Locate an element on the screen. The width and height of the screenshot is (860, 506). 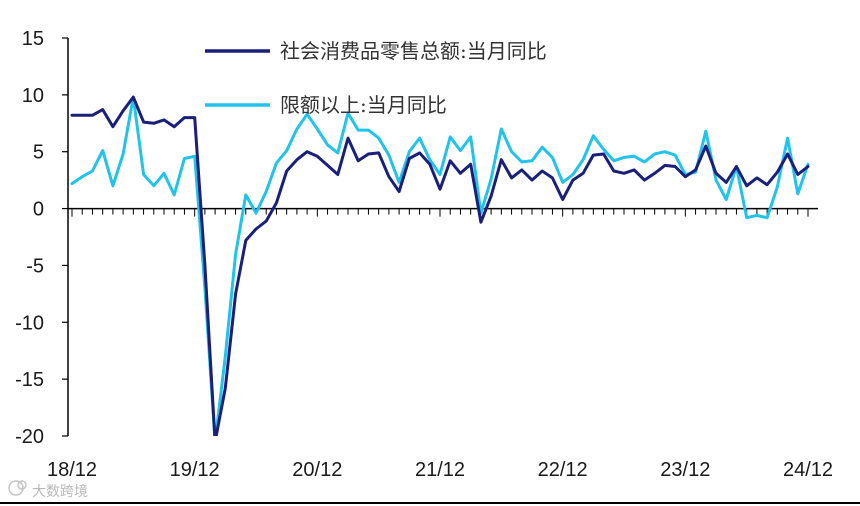
x-tick-label: 20/12 is located at coordinates (317, 470).